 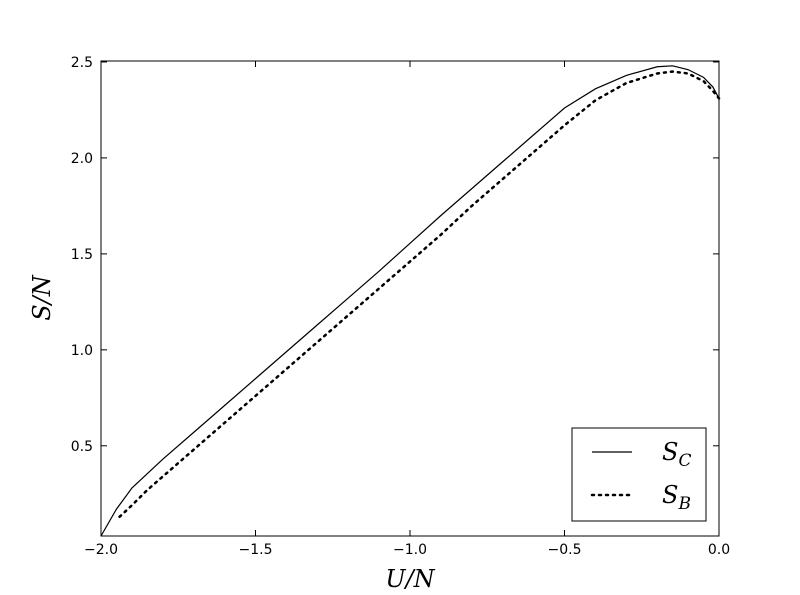 I want to click on legend-label: SB, so click(x=676, y=497).